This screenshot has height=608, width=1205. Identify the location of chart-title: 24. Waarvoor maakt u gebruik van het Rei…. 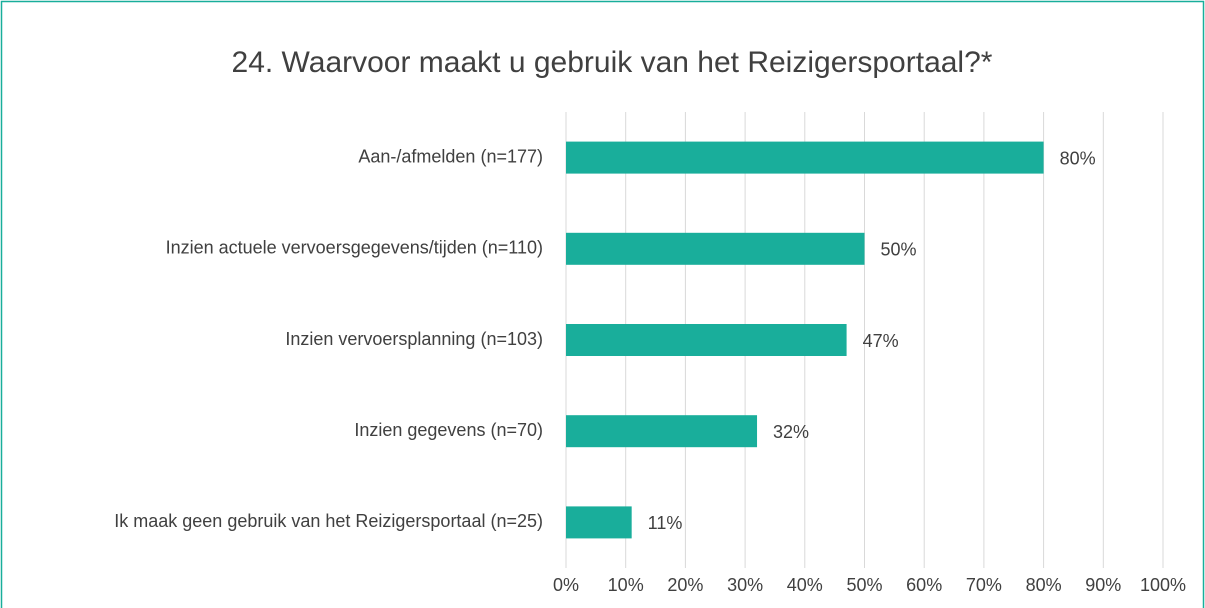
(612, 62).